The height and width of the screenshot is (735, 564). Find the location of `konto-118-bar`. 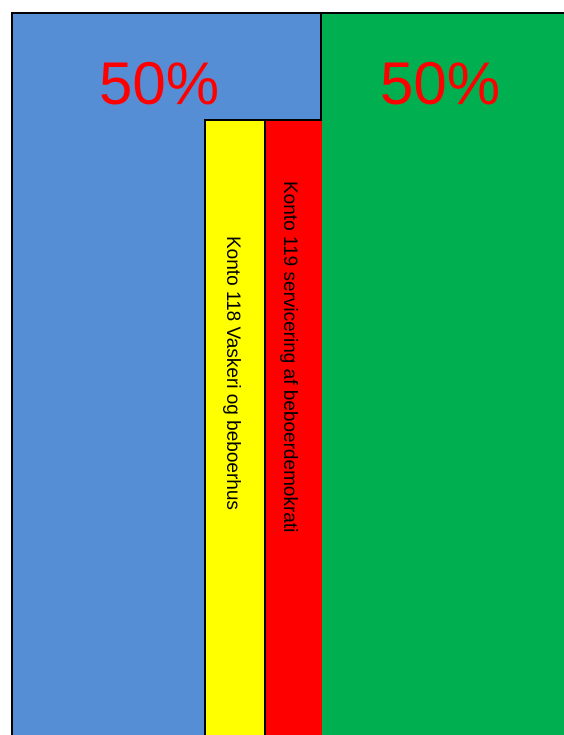

konto-118-bar is located at coordinates (235, 427).